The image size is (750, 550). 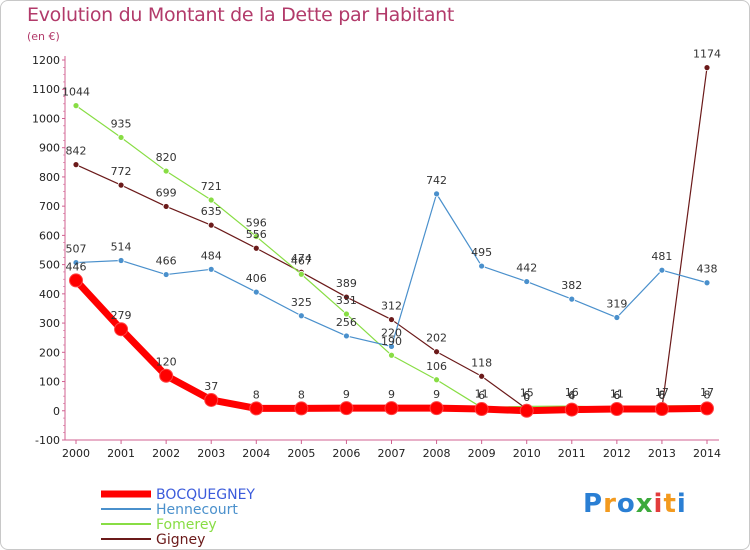 What do you see at coordinates (46, 60) in the screenshot?
I see `y-tick-label: 1200` at bounding box center [46, 60].